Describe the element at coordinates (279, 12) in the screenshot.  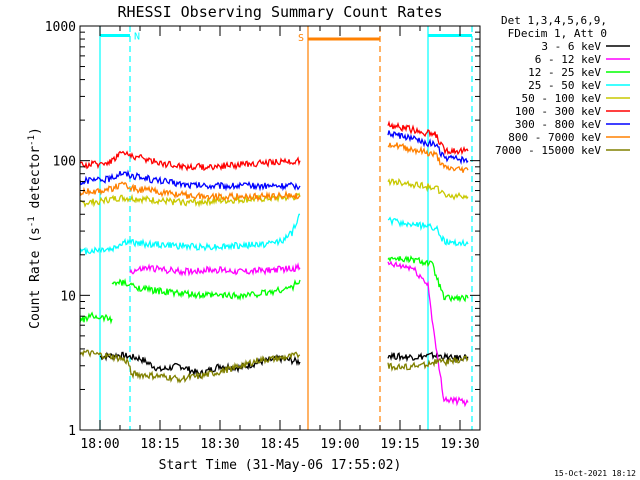
I see `chart-title: RHESSI Observing Summary Count Rates` at that location.